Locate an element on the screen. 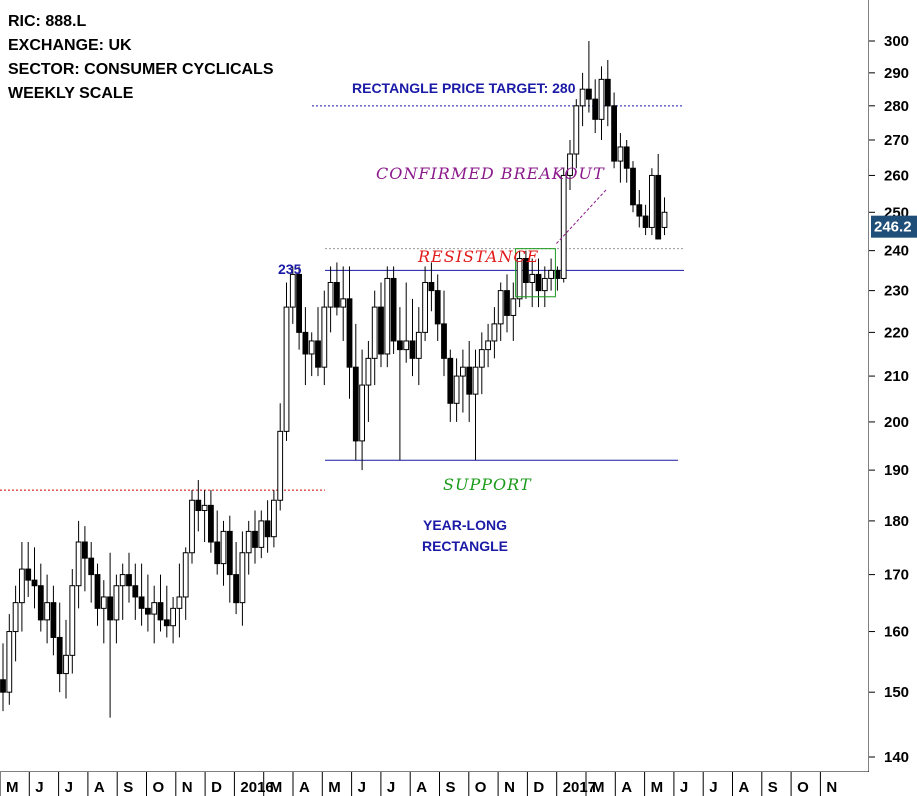 The image size is (917, 796). resistance-value-label: 235 is located at coordinates (290, 269).